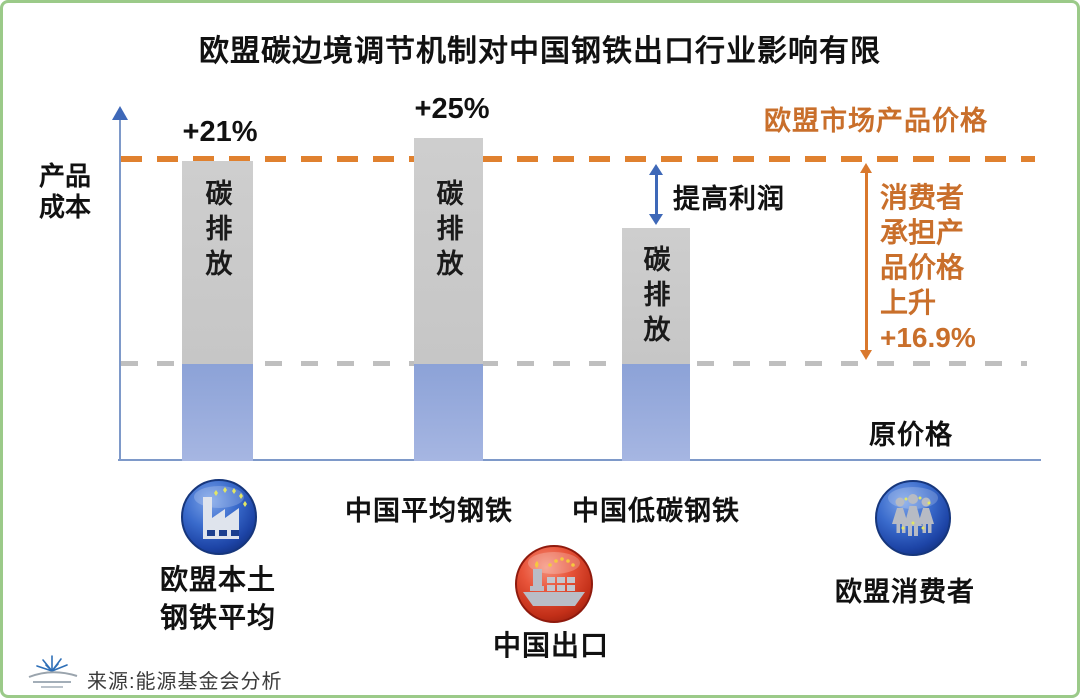  Describe the element at coordinates (120, 113) in the screenshot. I see `y-axis-arrow-icon` at that location.